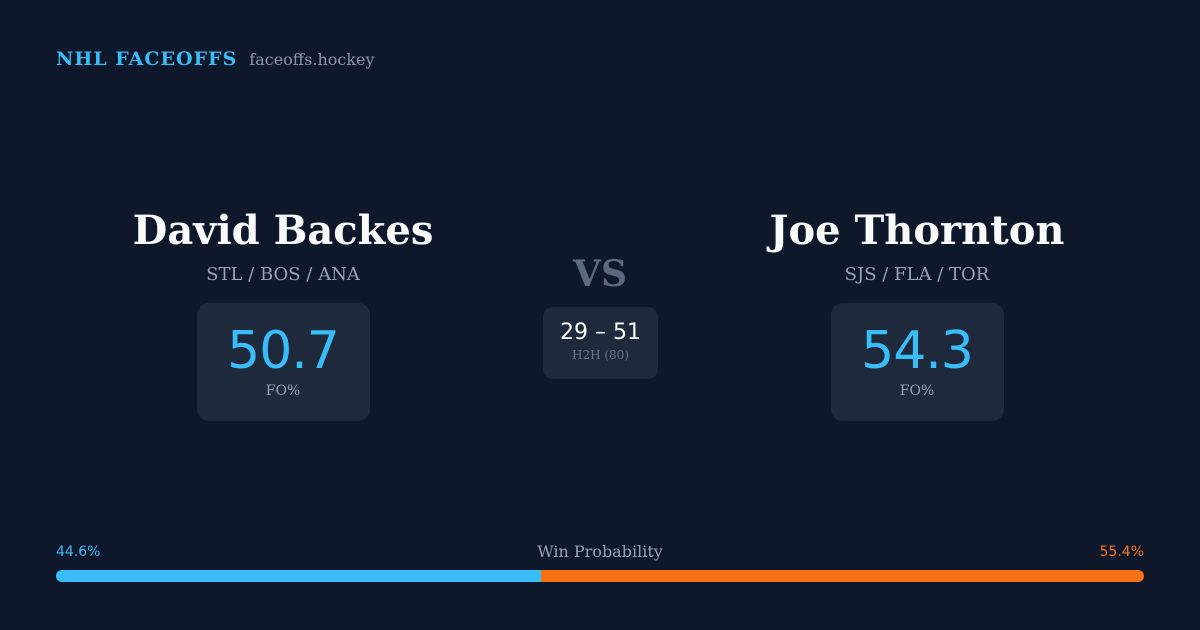  Describe the element at coordinates (917, 391) in the screenshot. I see `player-right-fo-label: FO%` at that location.